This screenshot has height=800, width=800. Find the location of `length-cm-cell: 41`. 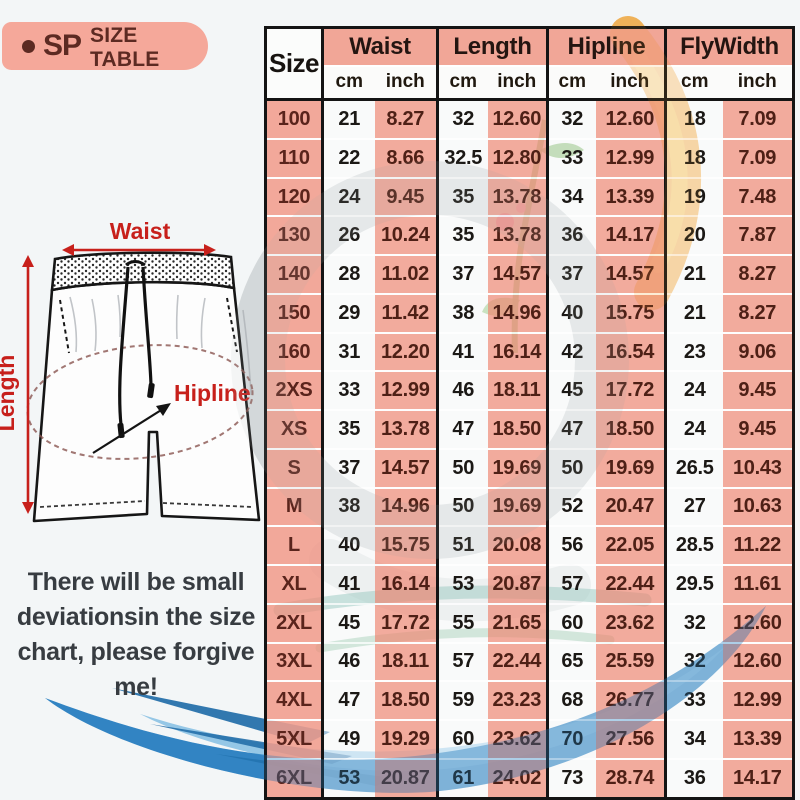

length-cm-cell: 41 is located at coordinates (462, 352).